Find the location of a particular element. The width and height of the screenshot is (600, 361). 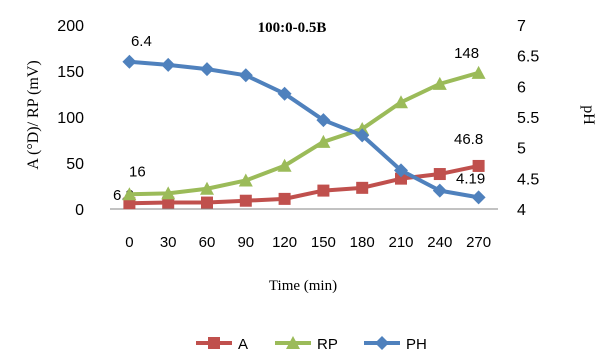

series-line-a is located at coordinates (304, 184).